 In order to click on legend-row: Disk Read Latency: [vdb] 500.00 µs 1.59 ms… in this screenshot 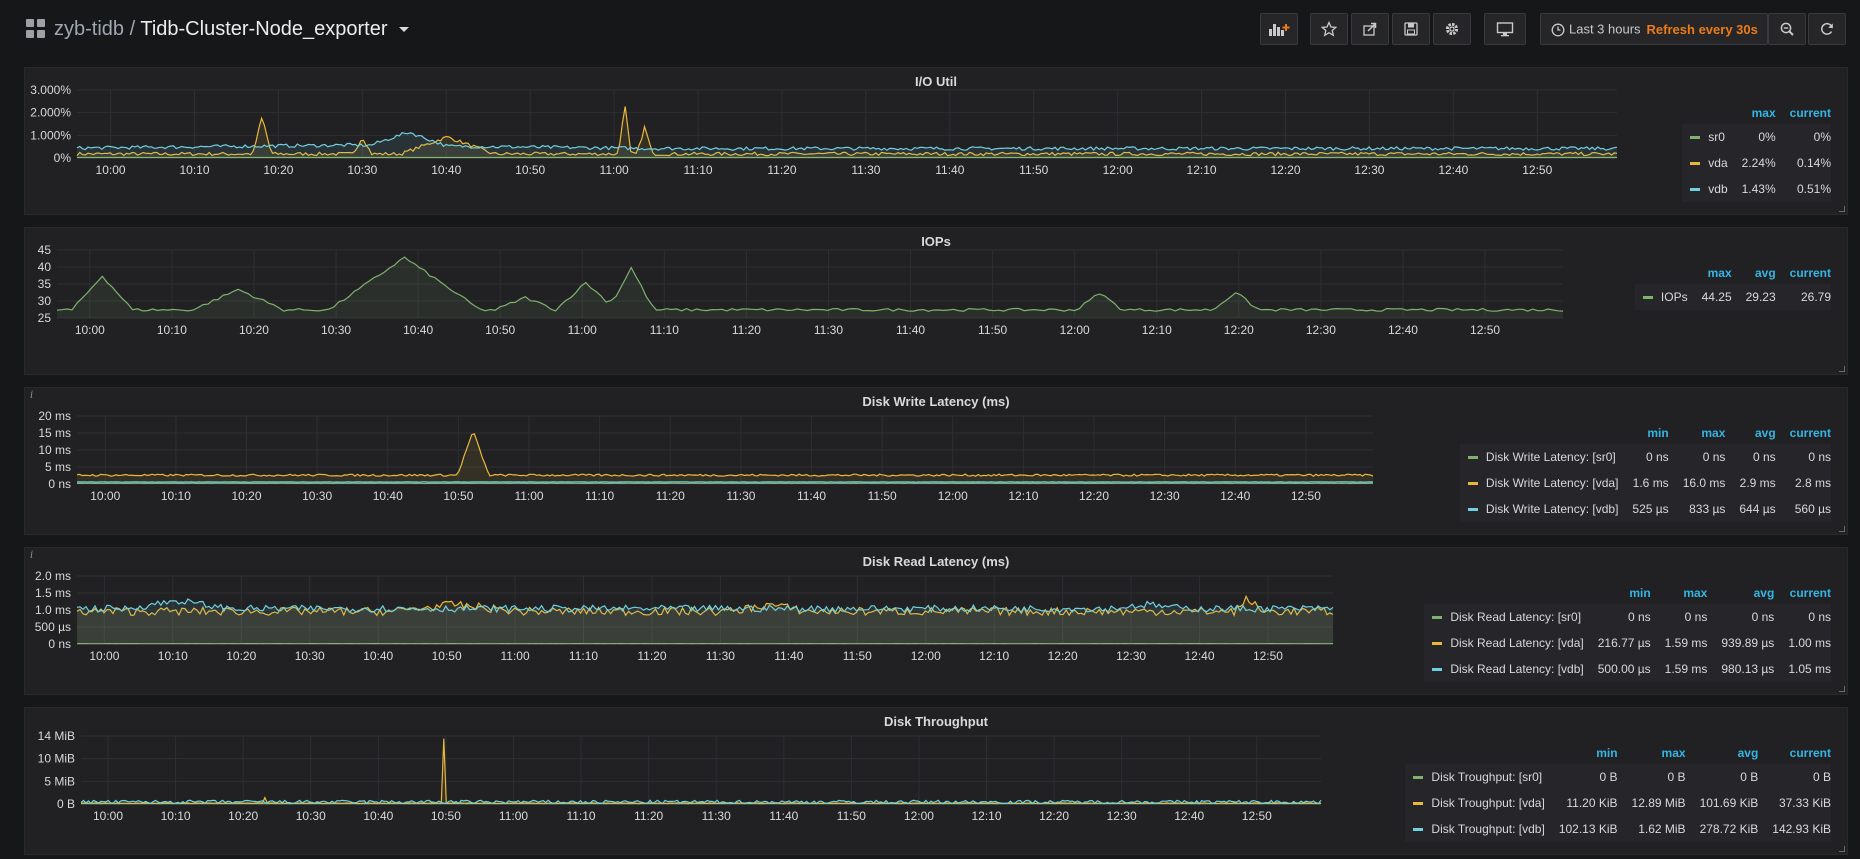, I will do `click(1627, 669)`.